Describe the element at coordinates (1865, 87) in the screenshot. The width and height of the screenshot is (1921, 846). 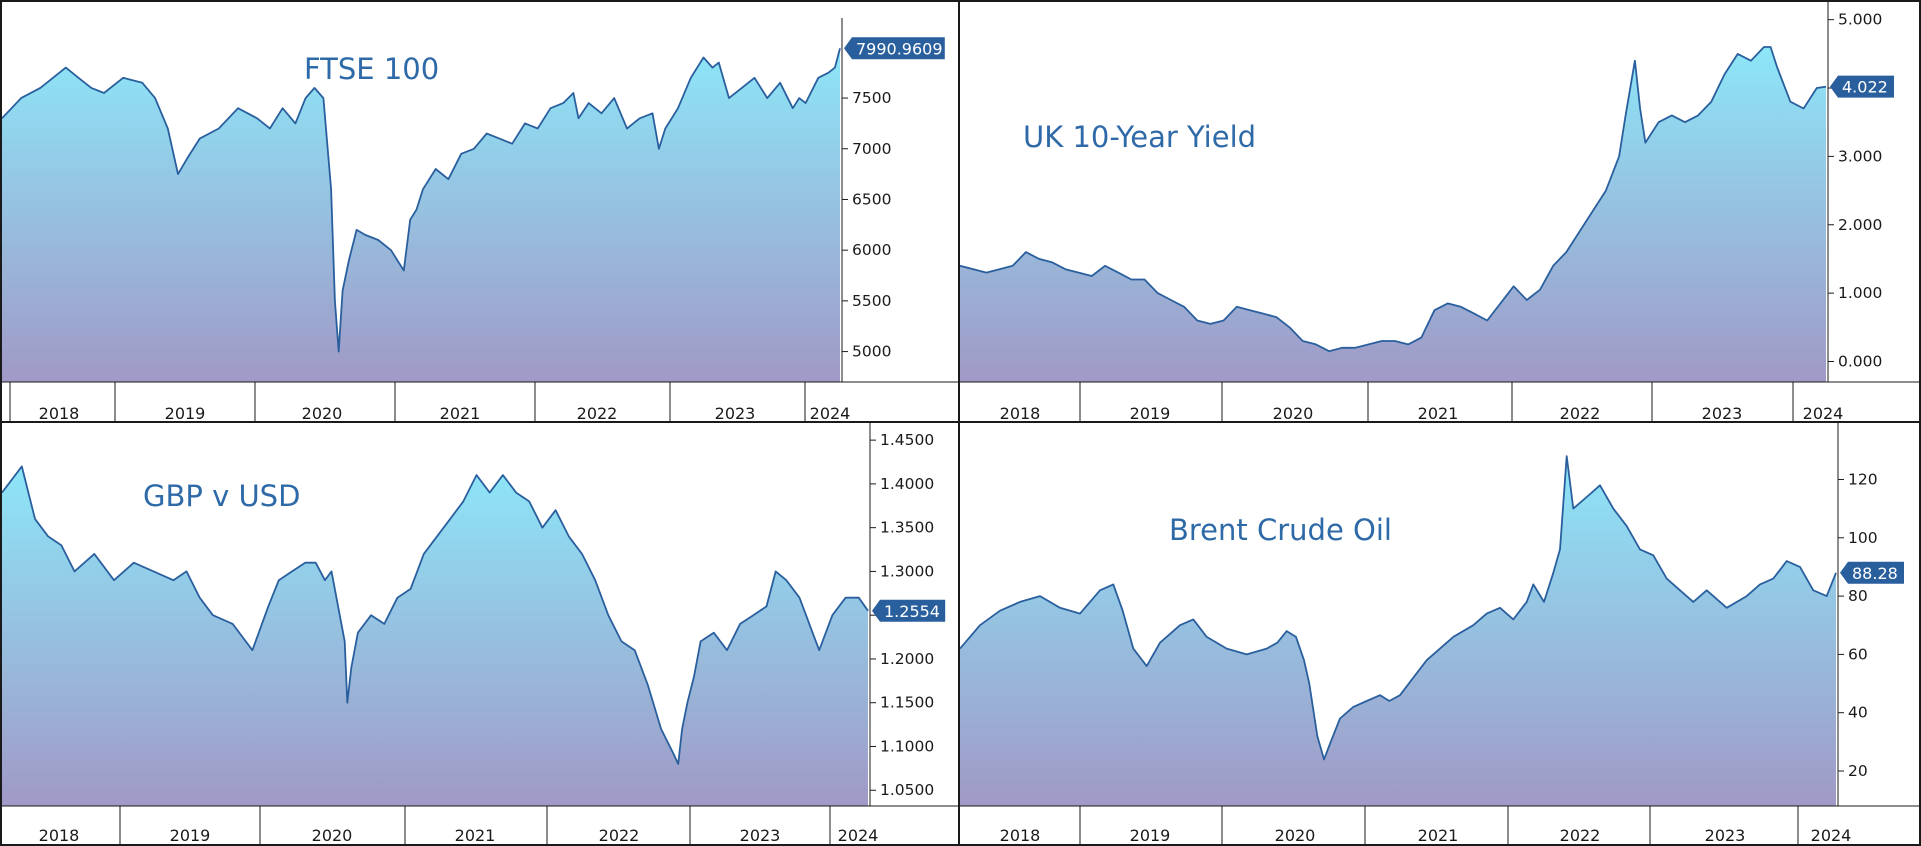
I see `last-value-label: 4.022` at that location.